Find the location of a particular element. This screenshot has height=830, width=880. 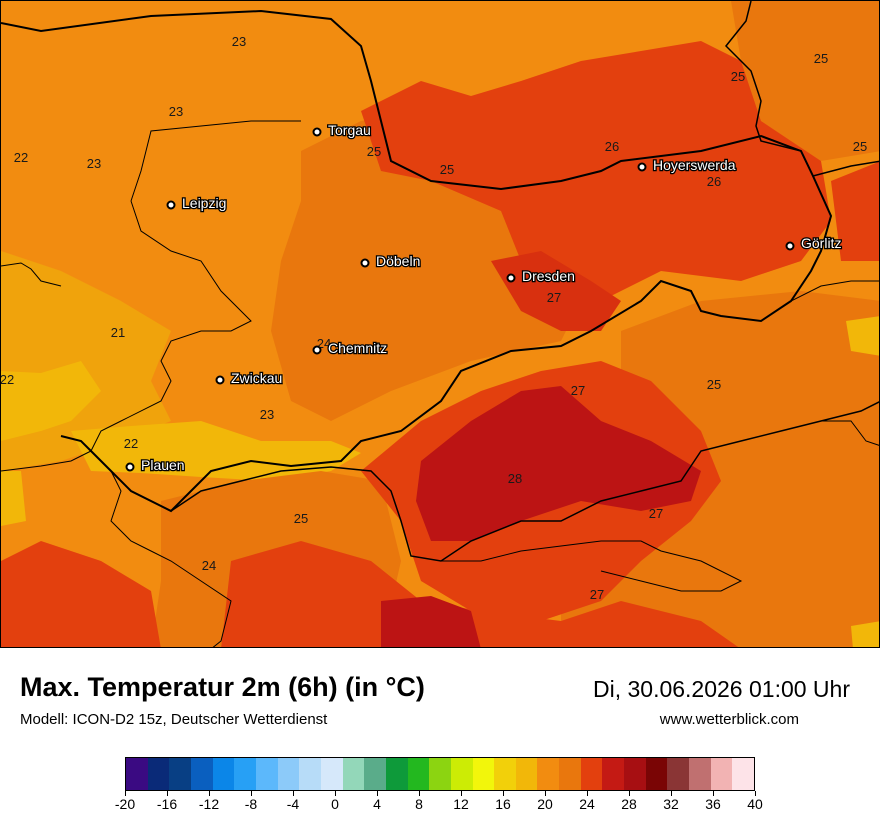

city-label: Torgau is located at coordinates (349, 130).